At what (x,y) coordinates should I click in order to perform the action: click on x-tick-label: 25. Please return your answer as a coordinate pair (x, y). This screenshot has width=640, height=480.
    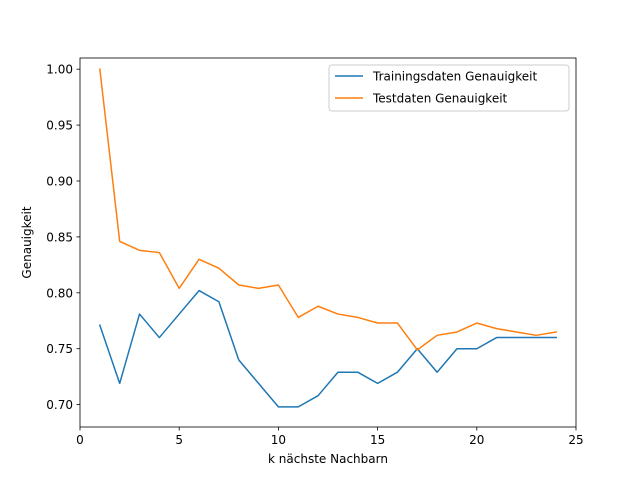
    Looking at the image, I should click on (575, 440).